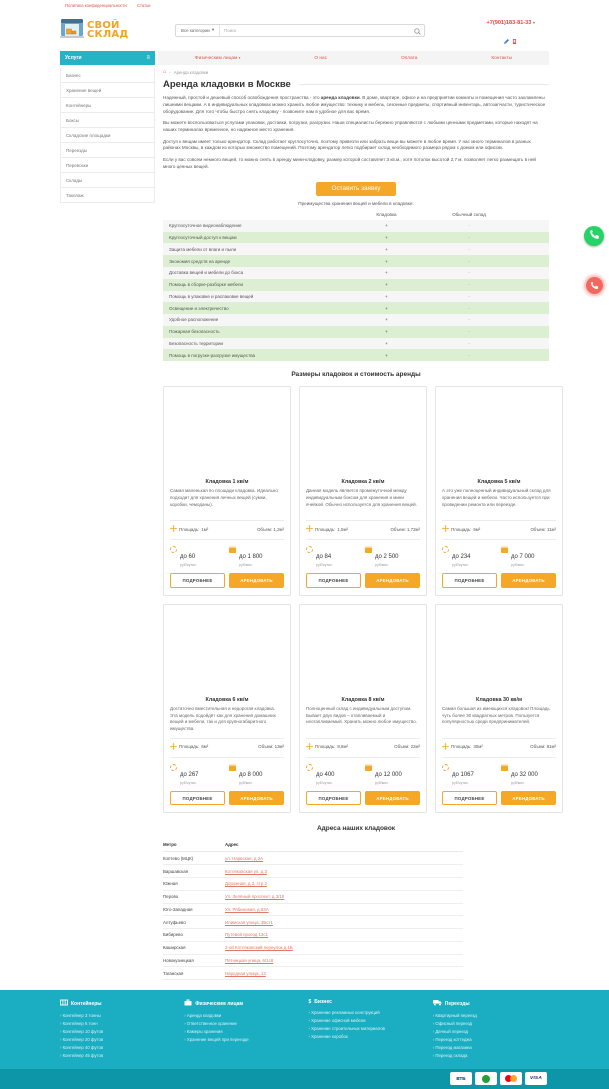 The width and height of the screenshot is (609, 1089). I want to click on footer-link: Хранение офисной мебели, so click(367, 1020).